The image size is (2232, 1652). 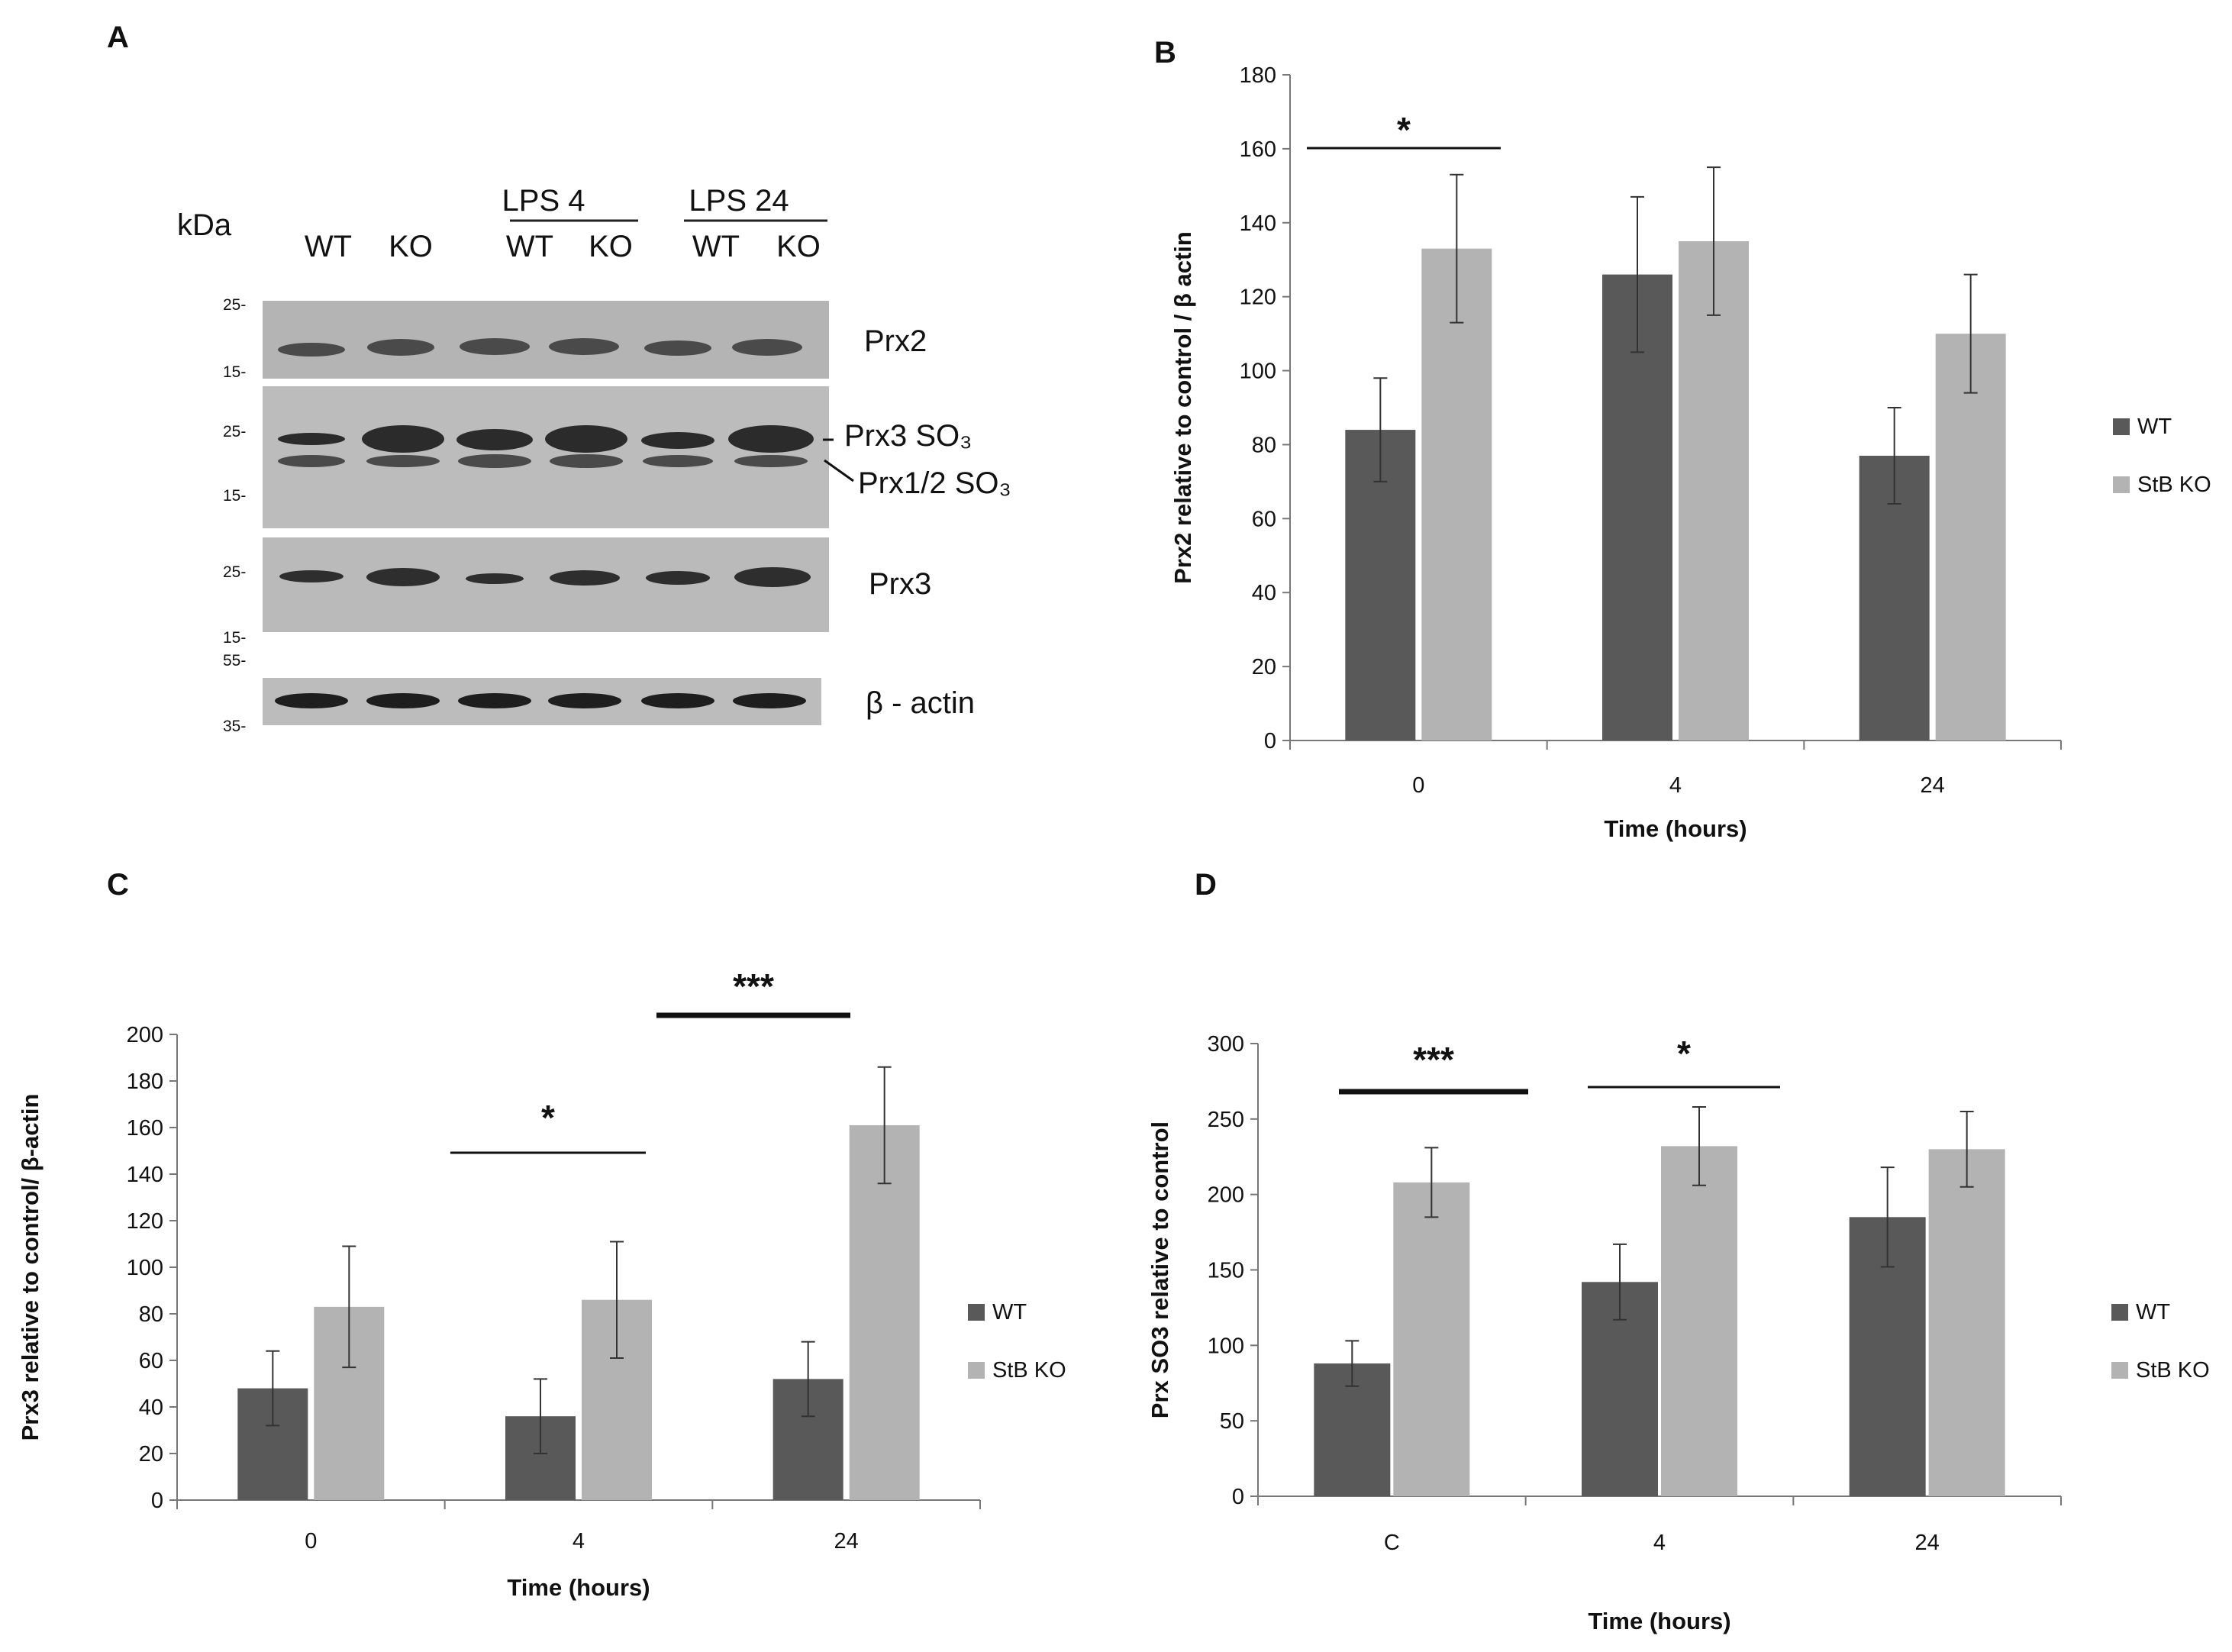 I want to click on lane-label-6: KO, so click(x=799, y=246).